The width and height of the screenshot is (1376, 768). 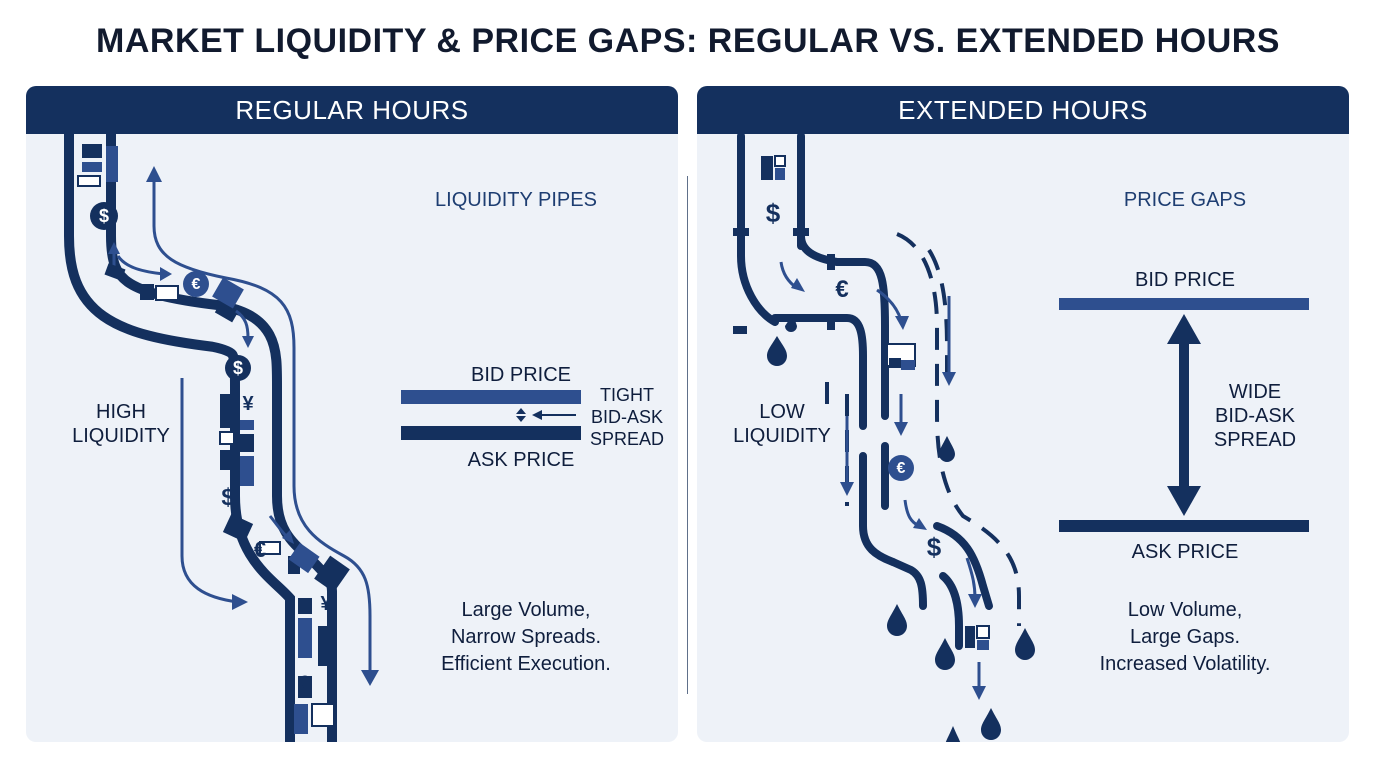 What do you see at coordinates (1185, 200) in the screenshot?
I see `price-gaps-label: PRICE GAPS` at bounding box center [1185, 200].